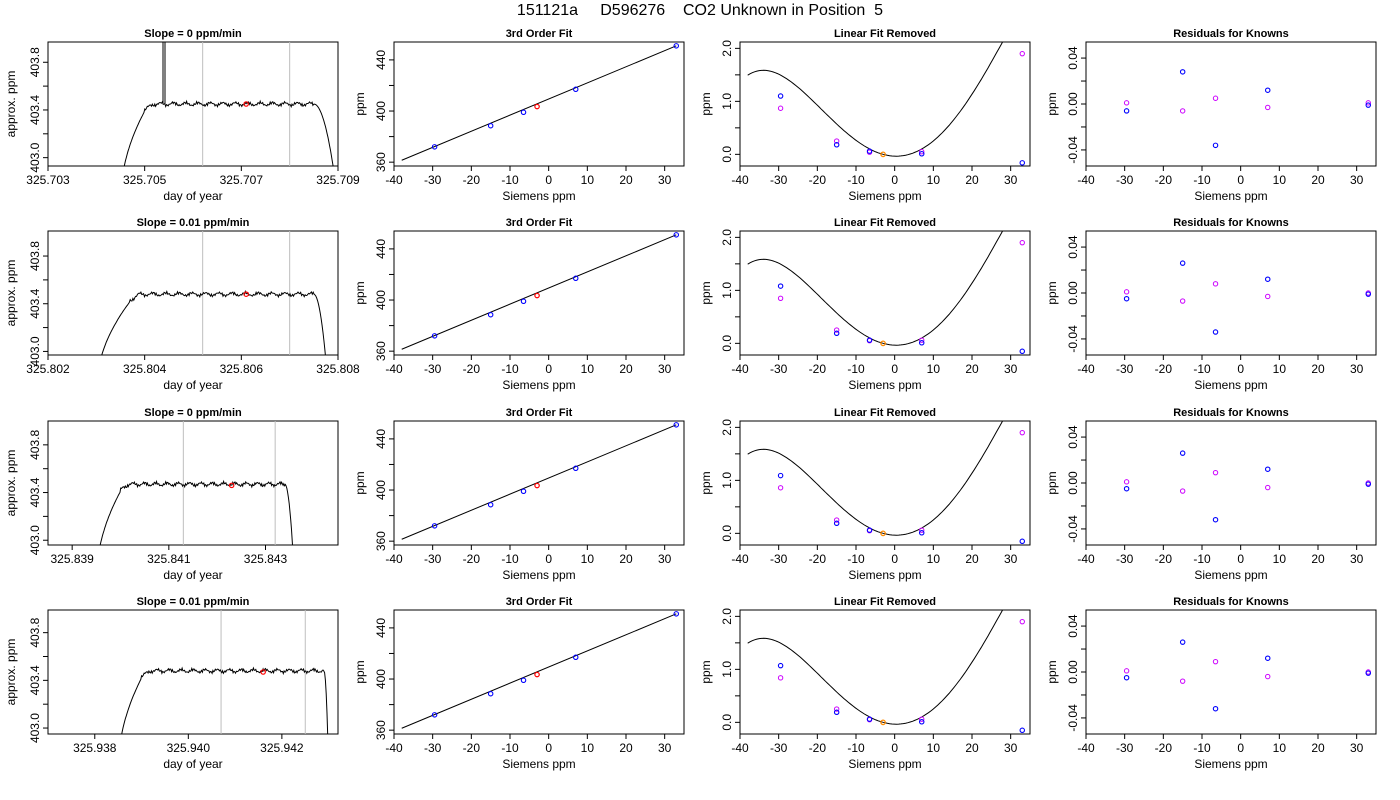  Describe the element at coordinates (381, 162) in the screenshot. I see `y-tick-label: 360` at that location.